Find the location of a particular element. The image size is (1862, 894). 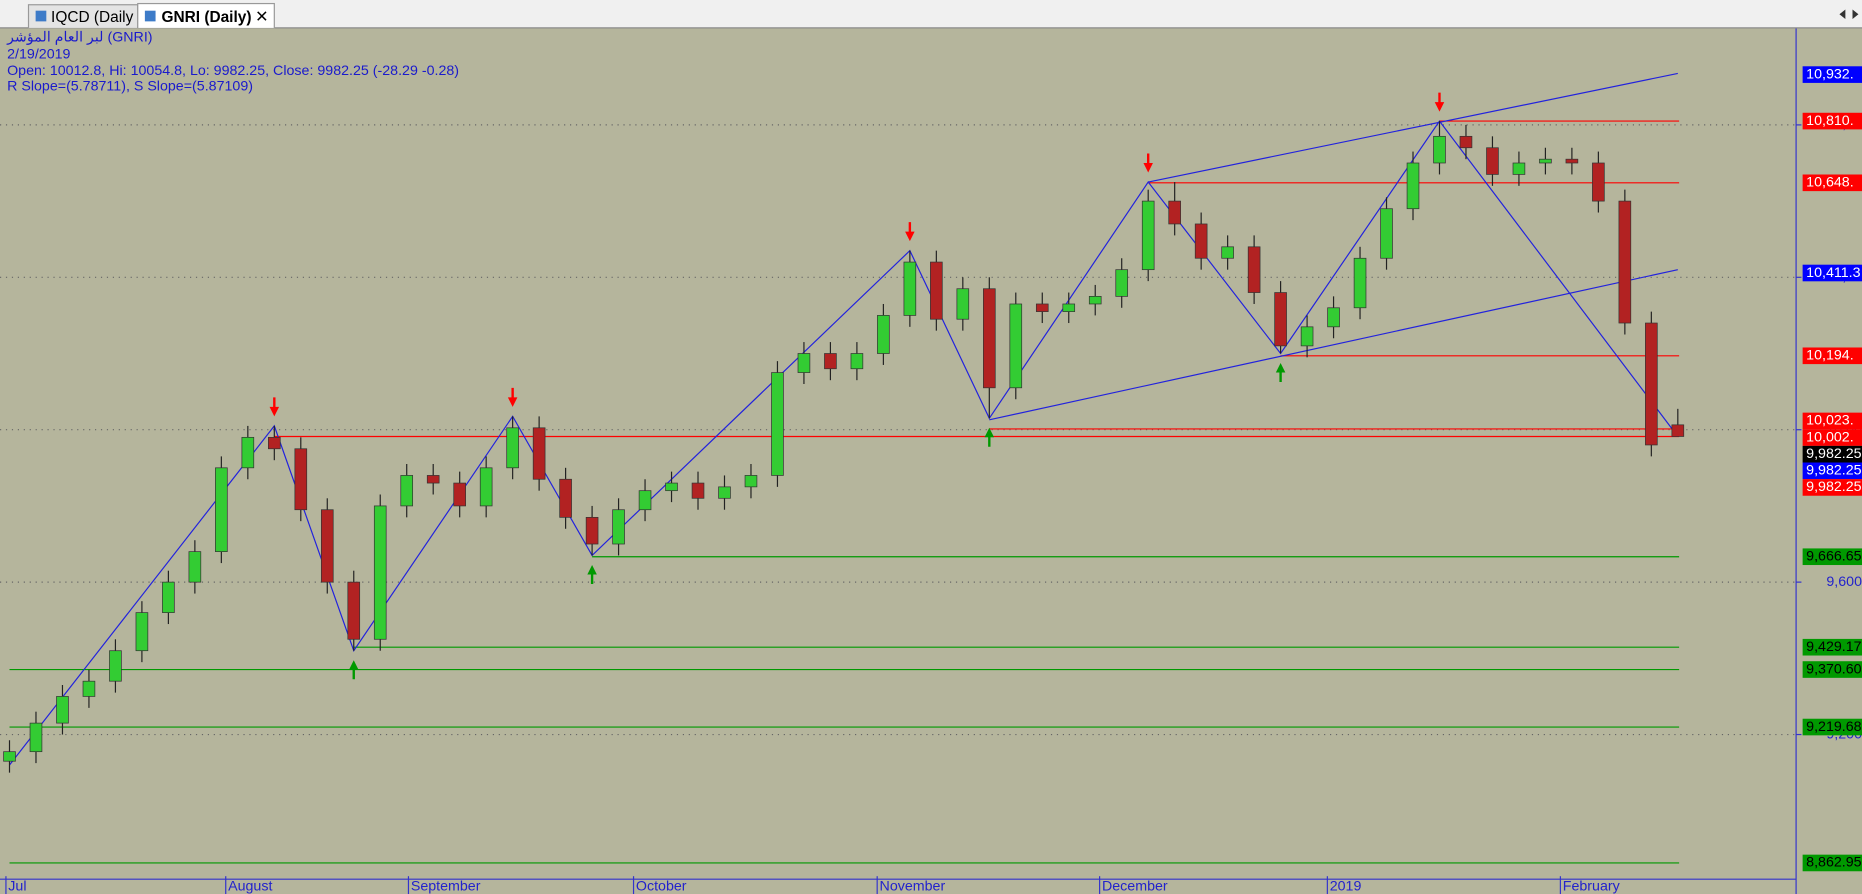

price-label: 10,002. is located at coordinates (1830, 437).